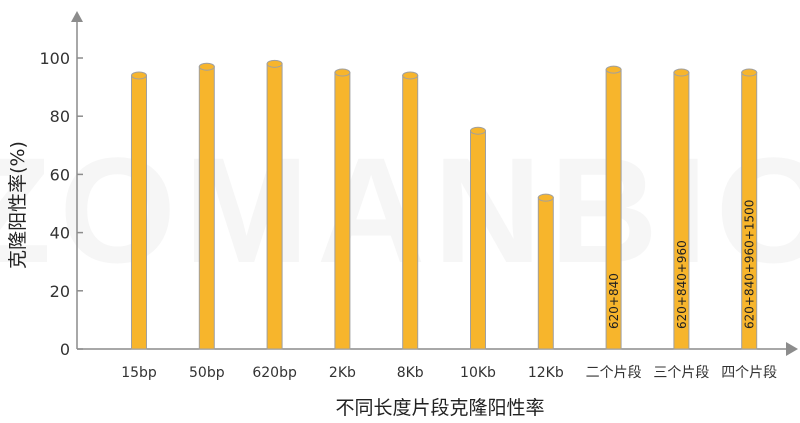  I want to click on y-tick-label: 60, so click(60, 174).